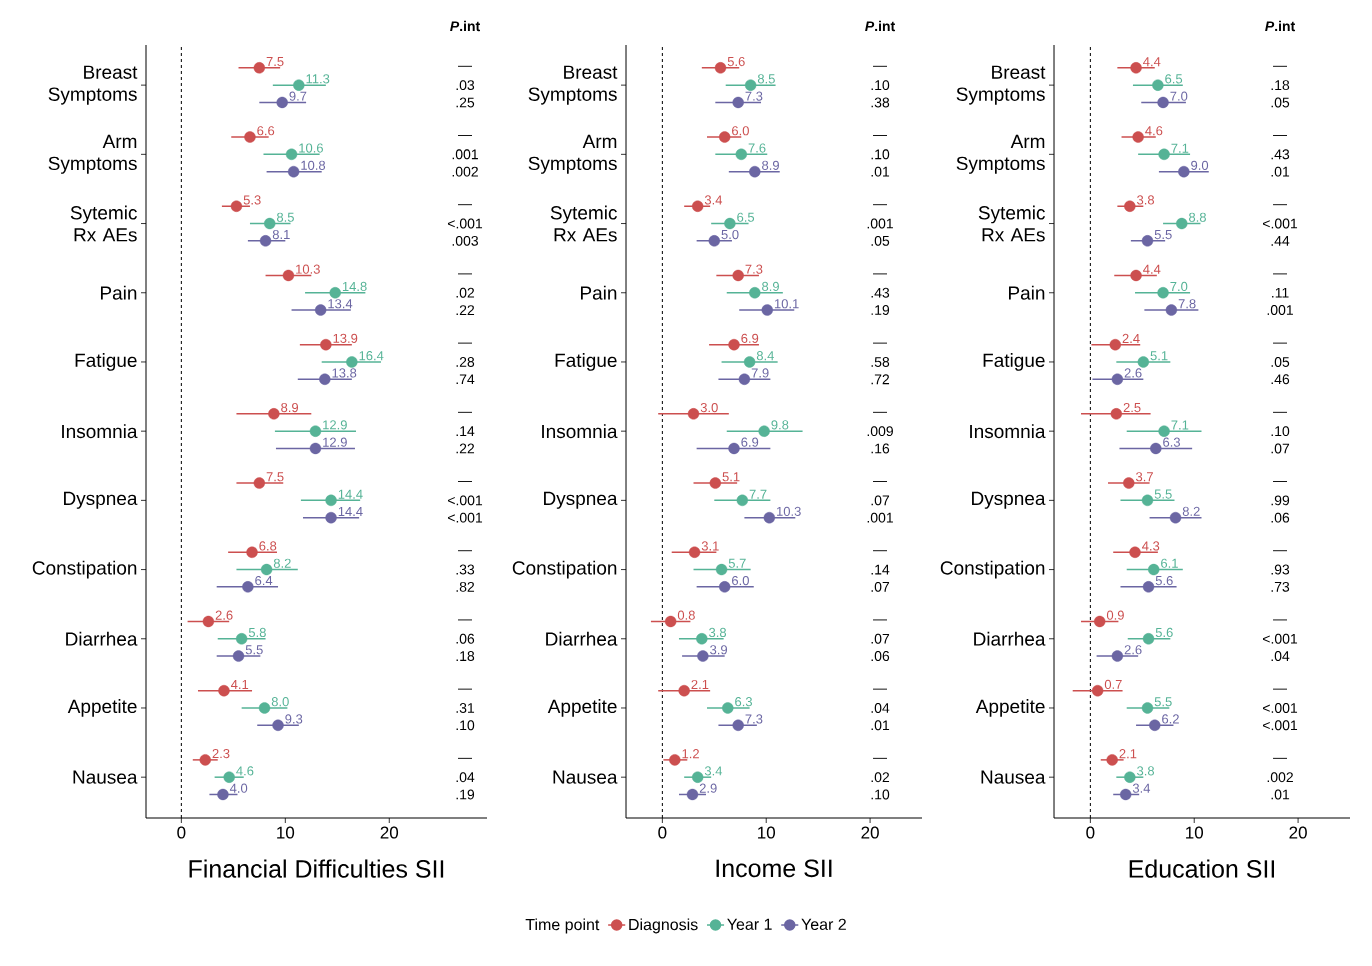 This screenshot has width=1372, height=966. What do you see at coordinates (264, 580) in the screenshot?
I see `data-label: 6.4` at bounding box center [264, 580].